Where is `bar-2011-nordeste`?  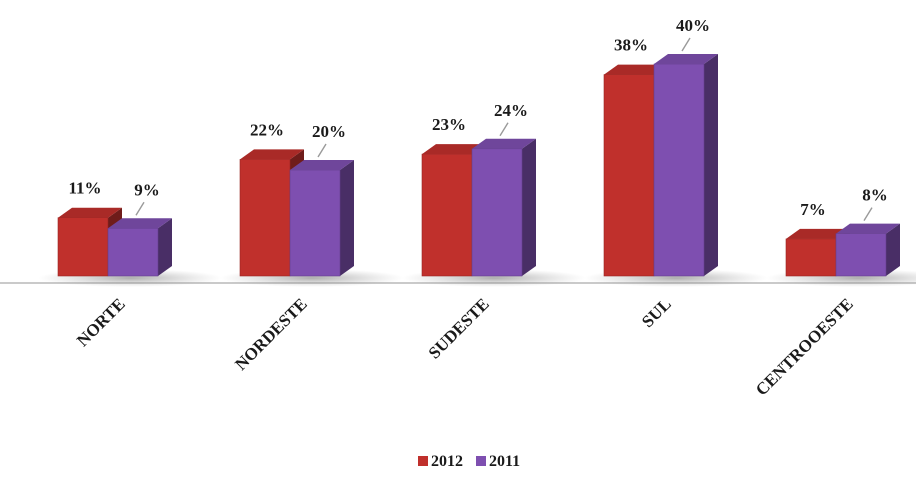
bar-2011-nordeste is located at coordinates (321, 218).